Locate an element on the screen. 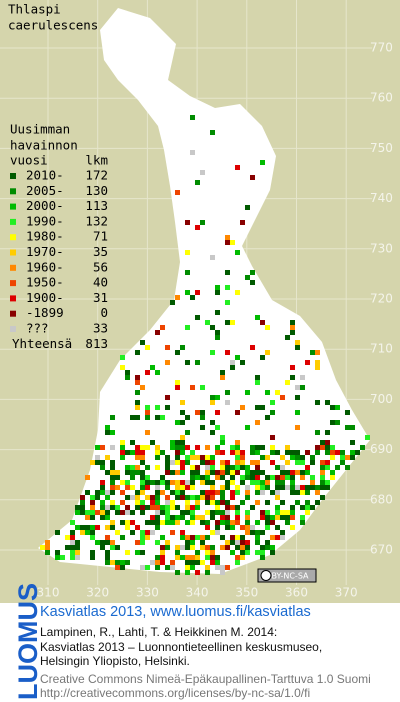 This screenshot has height=702, width=400. legend-count: 130 is located at coordinates (96, 190).